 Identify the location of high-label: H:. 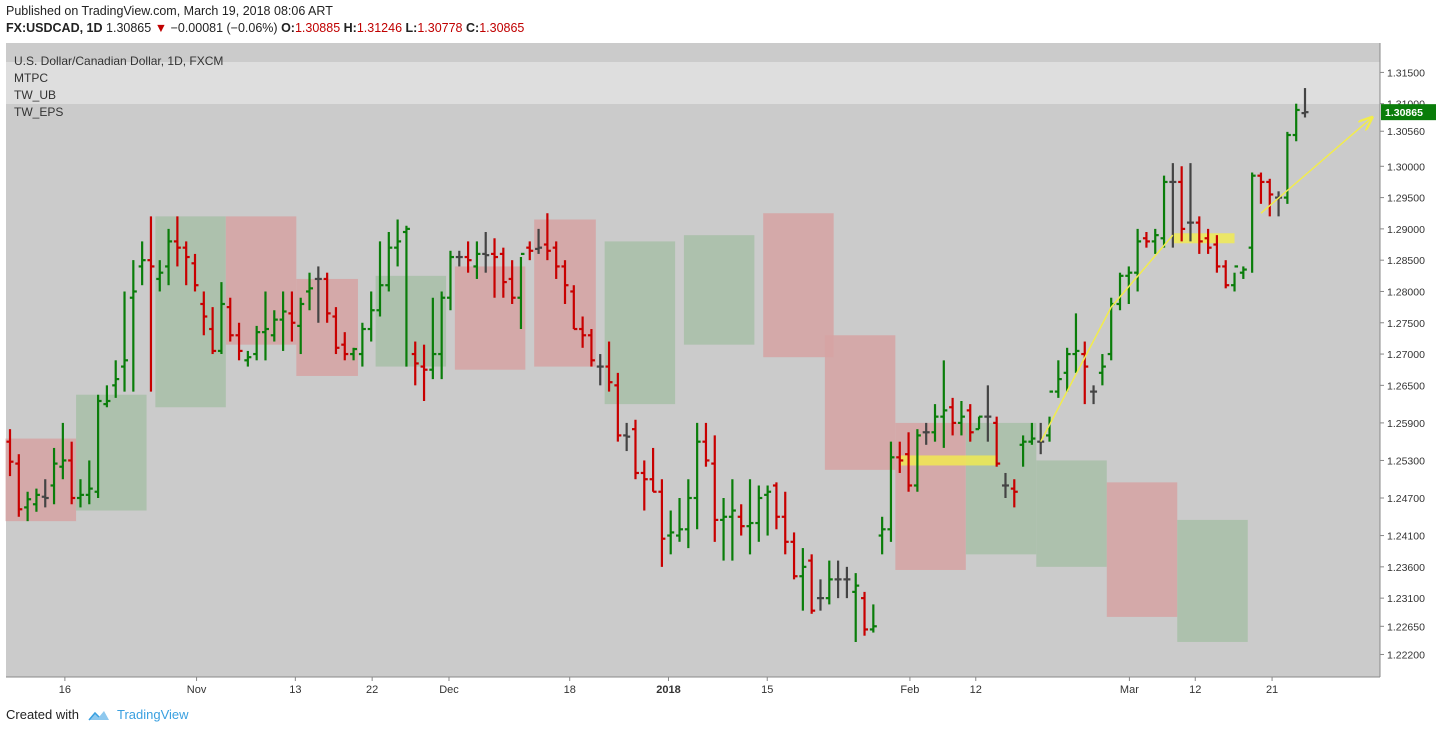
(350, 28).